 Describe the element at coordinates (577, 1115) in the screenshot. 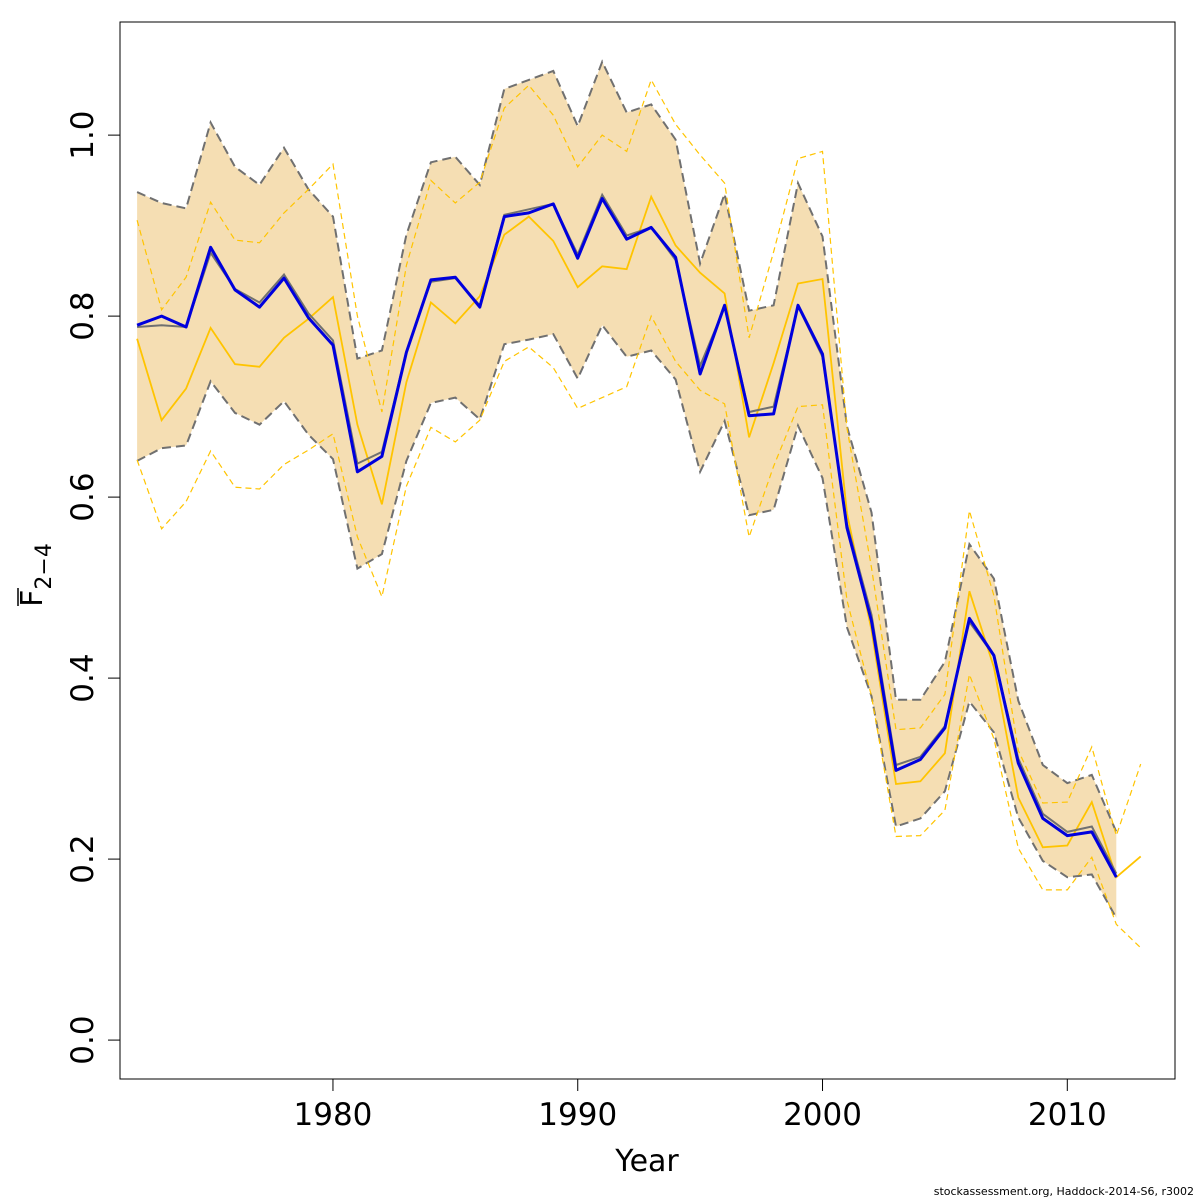

I see `x-tick-label: 1990` at that location.